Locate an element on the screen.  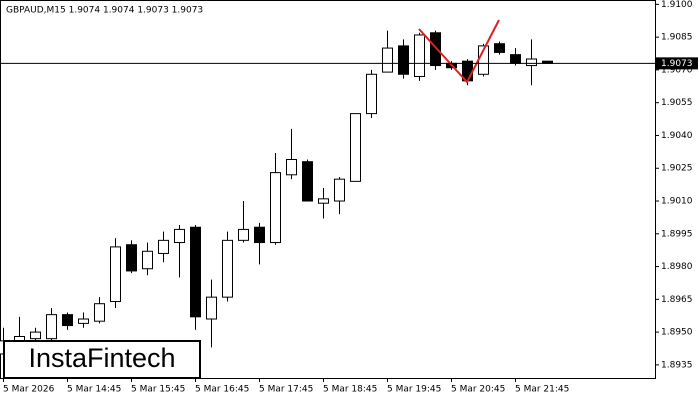
y-tick-label: 1.9100 is located at coordinates (677, 5).